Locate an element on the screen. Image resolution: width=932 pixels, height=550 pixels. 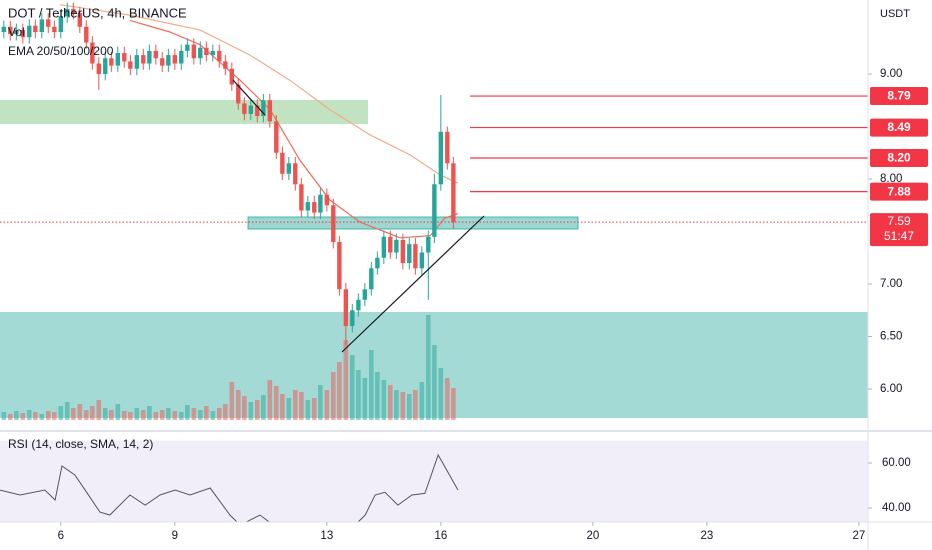
x-tick-label: 13 is located at coordinates (326, 536).